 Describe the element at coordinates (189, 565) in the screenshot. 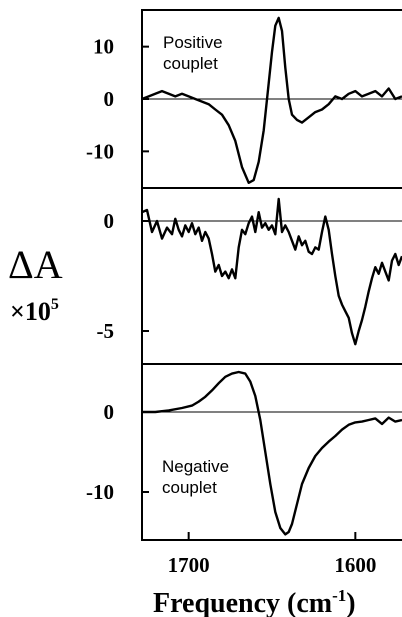

I see `x-tick-label: 1700` at that location.